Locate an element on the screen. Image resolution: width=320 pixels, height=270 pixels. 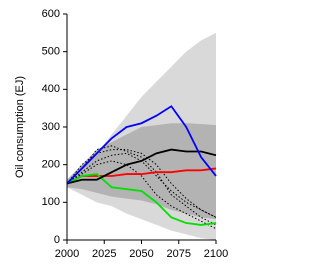
y-tick-label: 400 is located at coordinates (51, 89).